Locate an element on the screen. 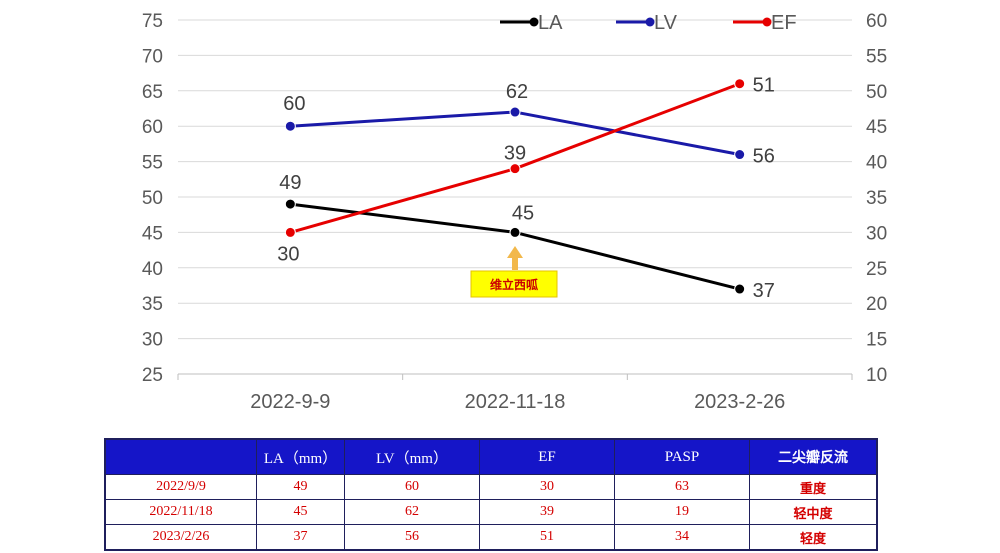 The width and height of the screenshot is (1000, 553). header-cell-lv: LV（mm） is located at coordinates (412, 456).